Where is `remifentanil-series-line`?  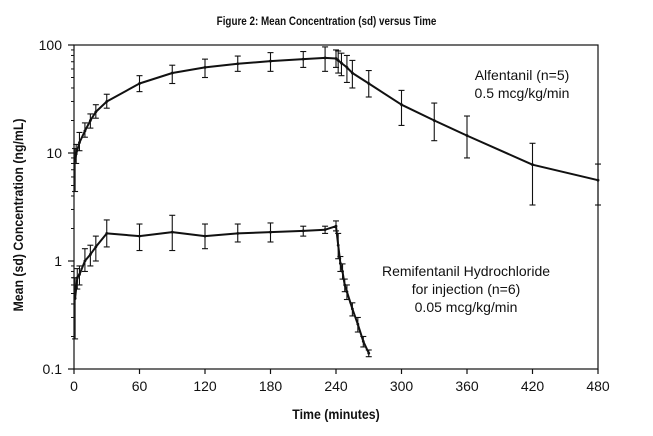 remifentanil-series-line is located at coordinates (222, 289).